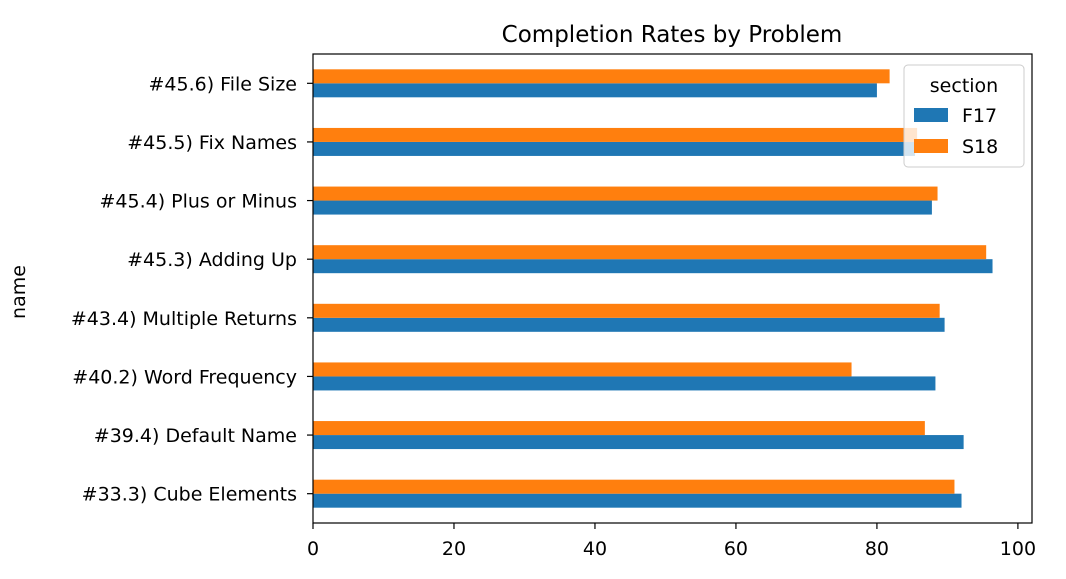 Image resolution: width=1066 pixels, height=579 pixels. Describe the element at coordinates (595, 549) in the screenshot. I see `x-tick-label-2: 40` at that location.